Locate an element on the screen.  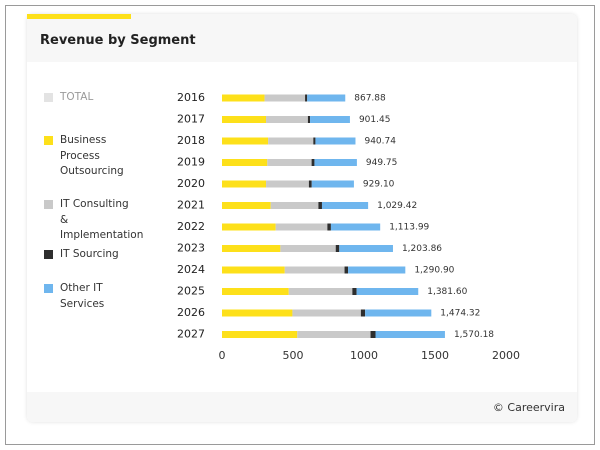
y-tick-label: 2021 is located at coordinates (191, 205).